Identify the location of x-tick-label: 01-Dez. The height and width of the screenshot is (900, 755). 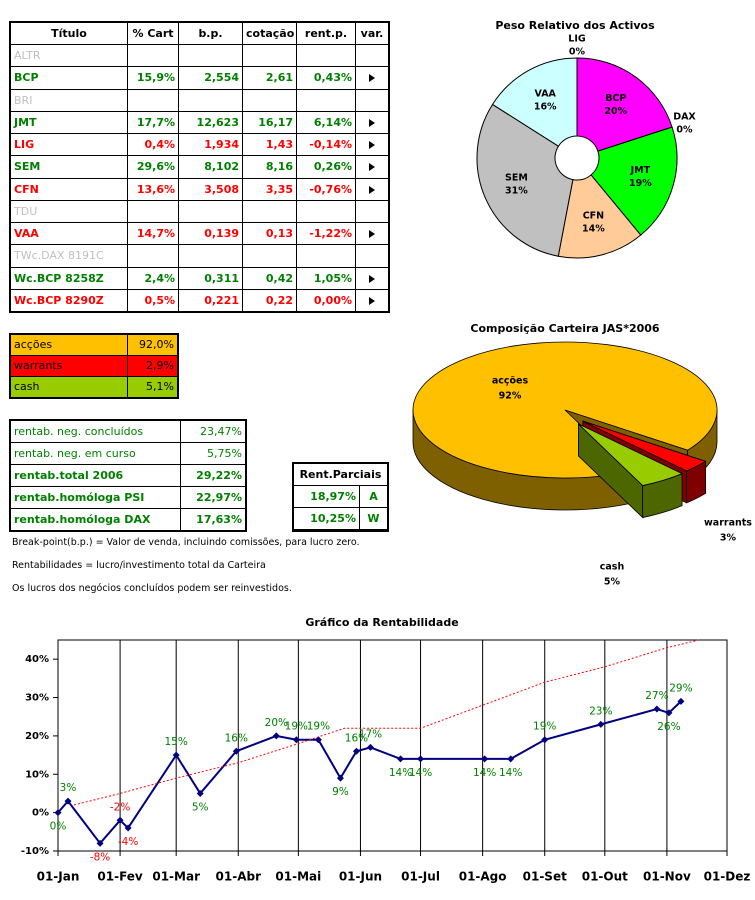
(727, 877).